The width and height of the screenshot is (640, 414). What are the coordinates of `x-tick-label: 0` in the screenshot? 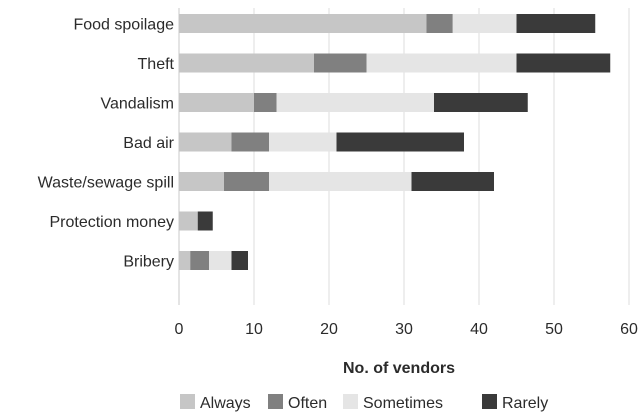 It's located at (179, 329).